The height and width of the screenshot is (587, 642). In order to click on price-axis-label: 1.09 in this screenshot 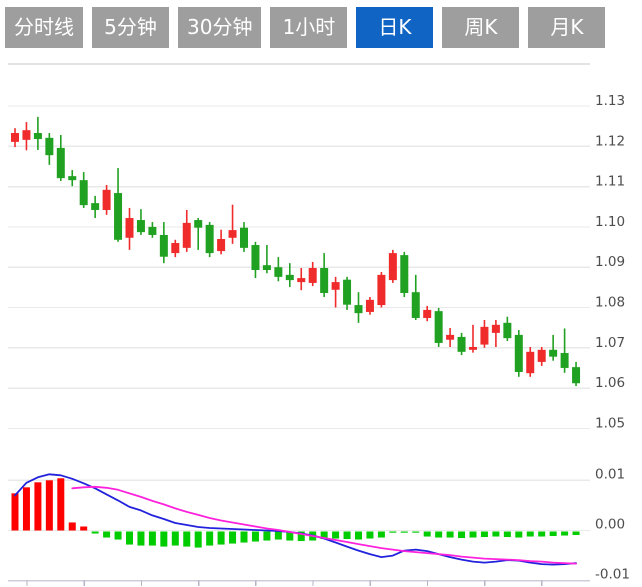, I will do `click(610, 262)`.